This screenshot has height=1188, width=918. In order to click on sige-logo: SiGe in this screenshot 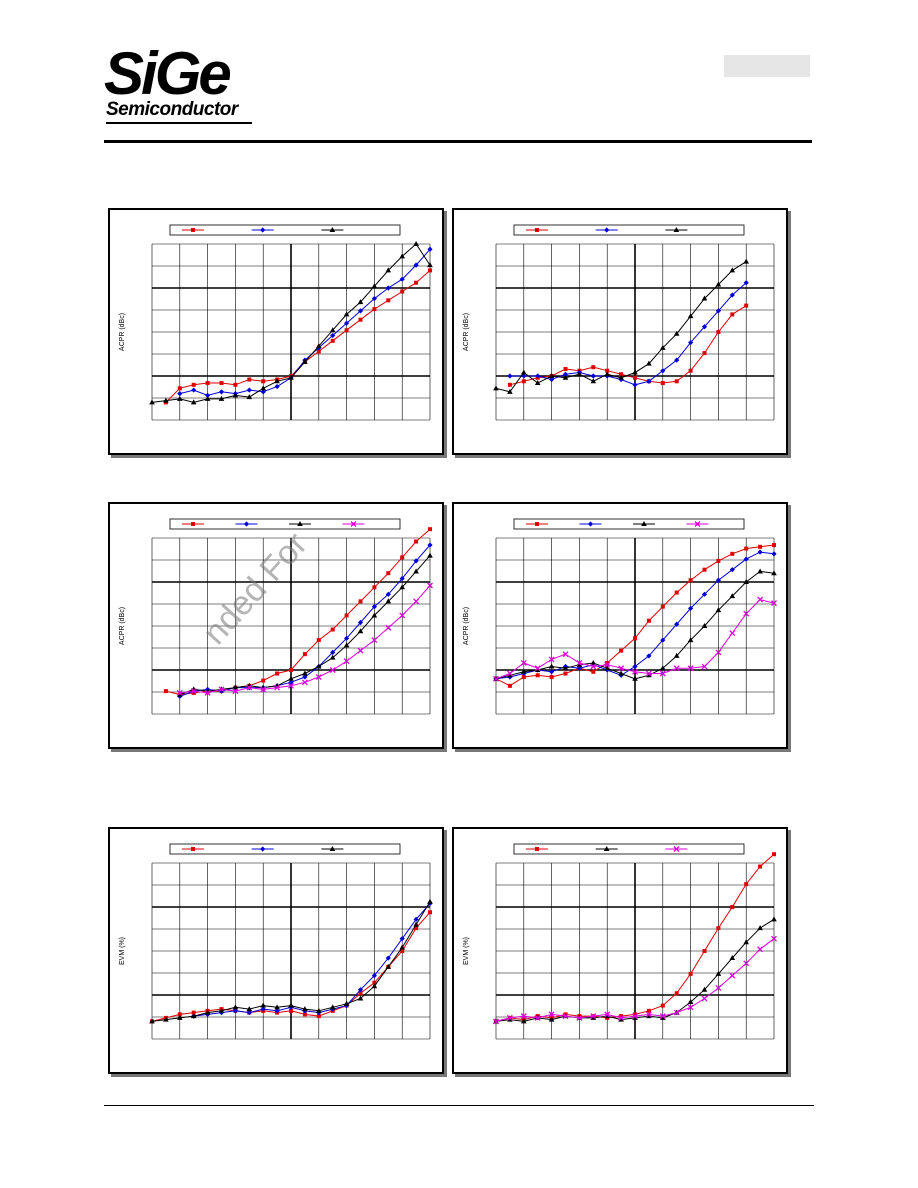, I will do `click(168, 73)`.